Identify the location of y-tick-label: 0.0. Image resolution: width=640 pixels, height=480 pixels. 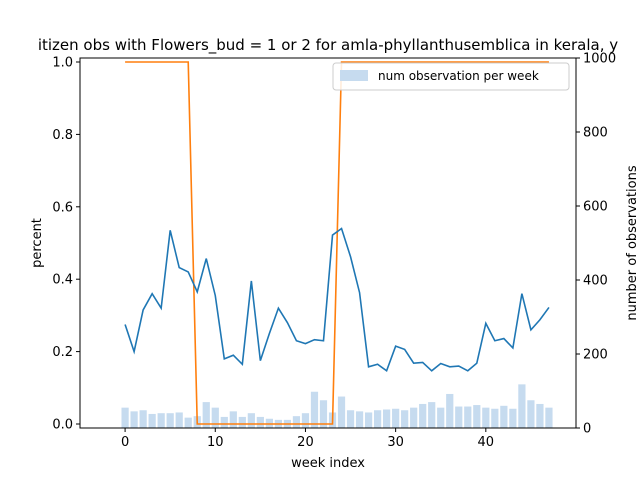
(62, 425).